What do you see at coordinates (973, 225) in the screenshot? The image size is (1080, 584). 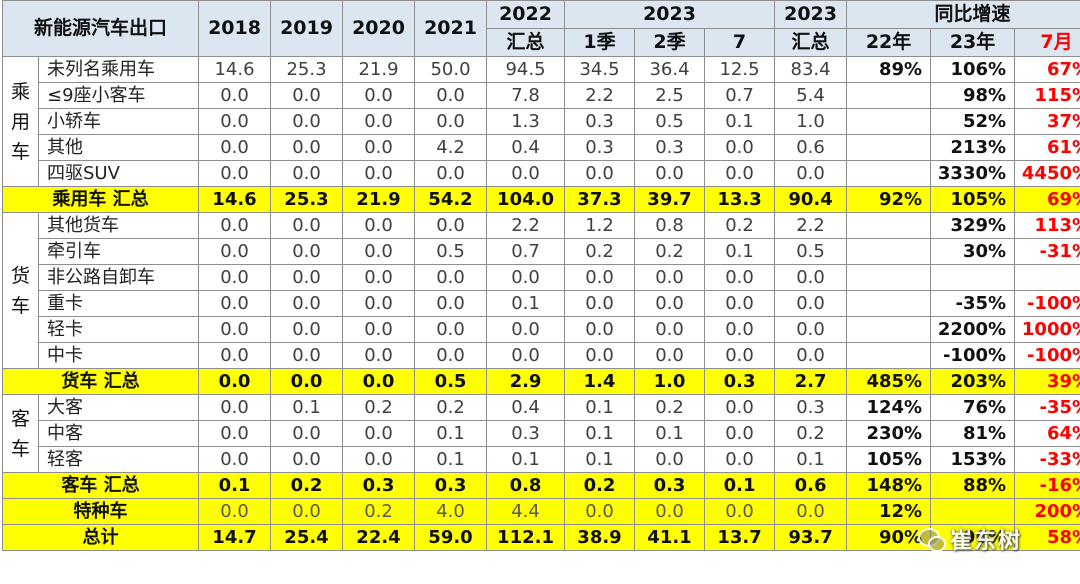 I see `cell-yoy-23: 329%` at bounding box center [973, 225].